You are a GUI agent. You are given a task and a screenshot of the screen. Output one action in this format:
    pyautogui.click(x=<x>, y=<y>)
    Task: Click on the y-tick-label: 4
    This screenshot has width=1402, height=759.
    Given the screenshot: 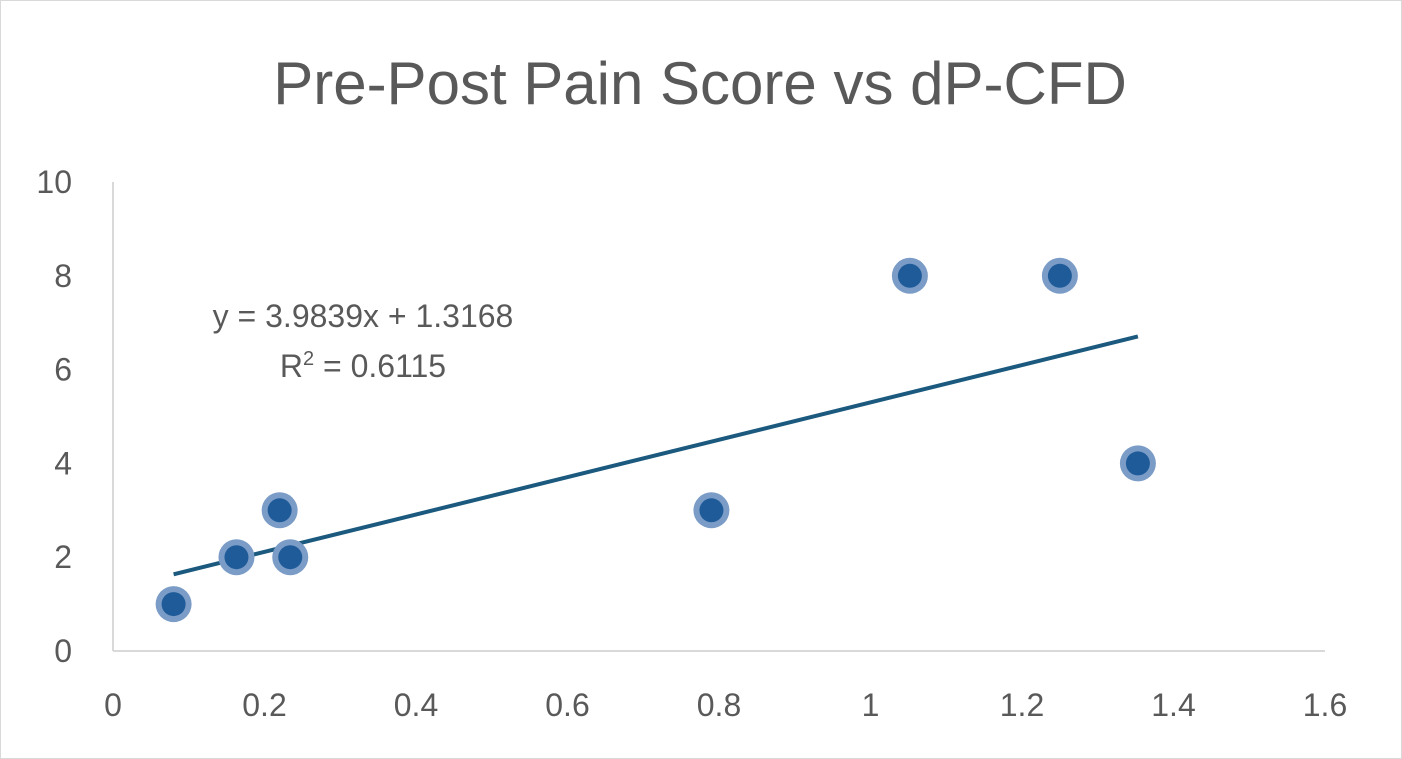 What is the action you would take?
    pyautogui.click(x=63, y=463)
    